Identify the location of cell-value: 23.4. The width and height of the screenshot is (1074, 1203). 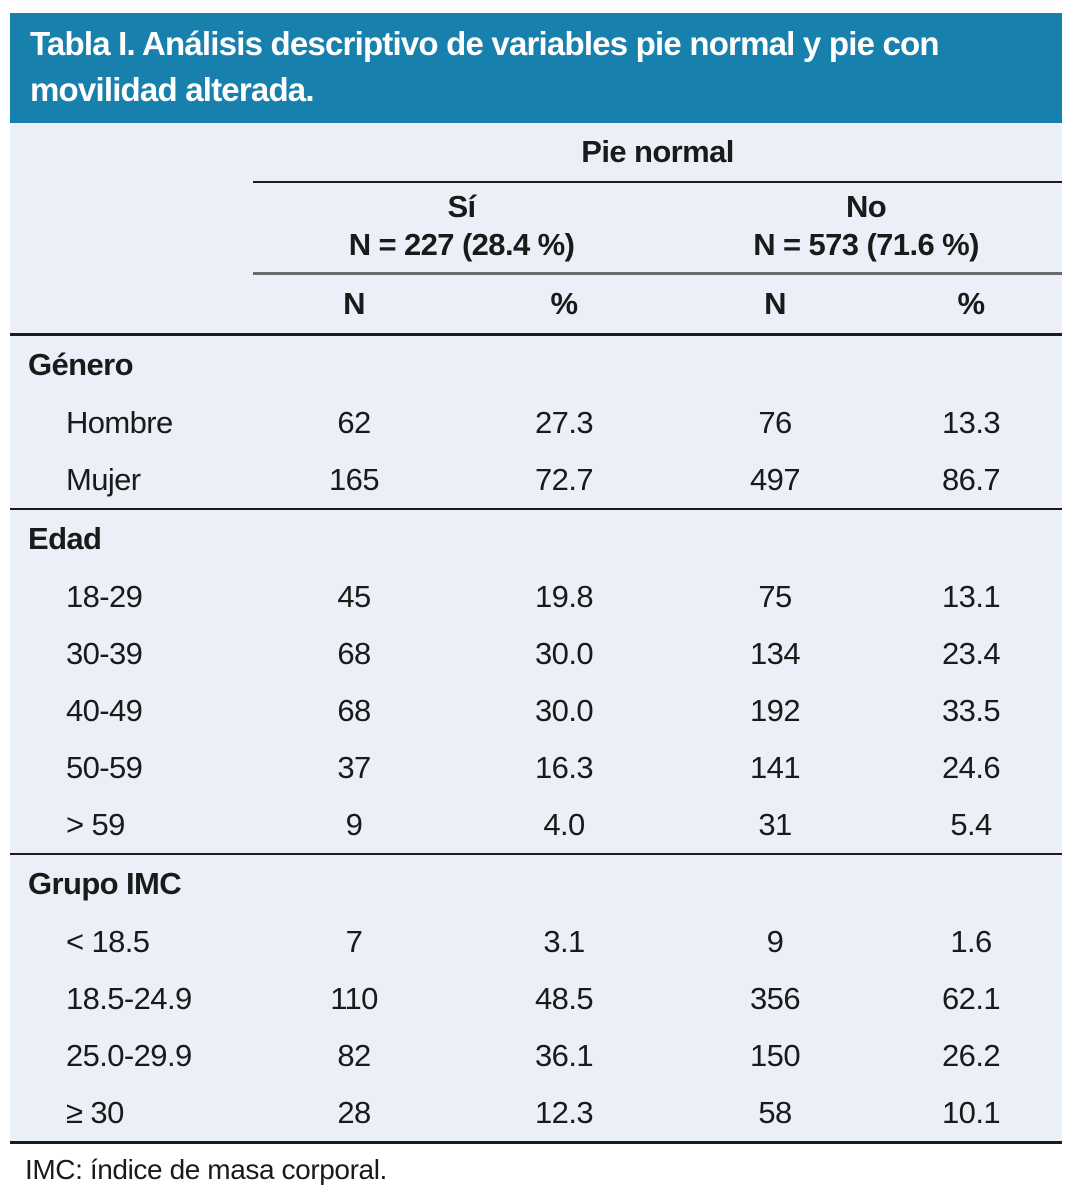
(971, 653).